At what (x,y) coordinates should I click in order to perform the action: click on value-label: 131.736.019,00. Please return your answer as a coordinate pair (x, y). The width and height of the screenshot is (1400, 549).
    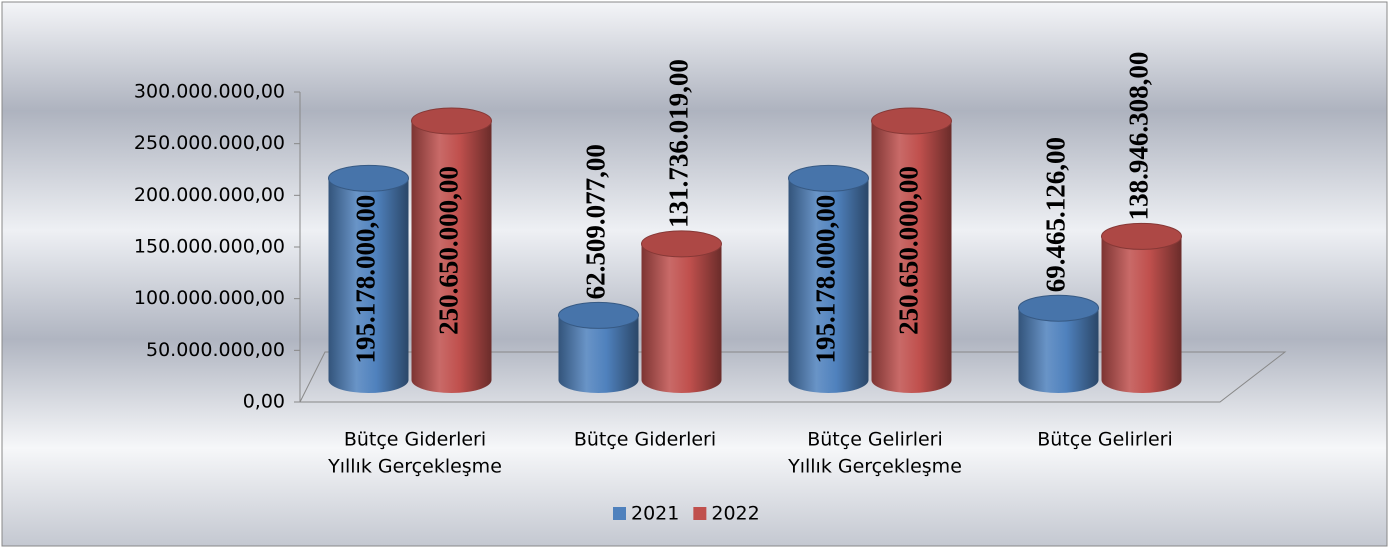
    Looking at the image, I should click on (679, 143).